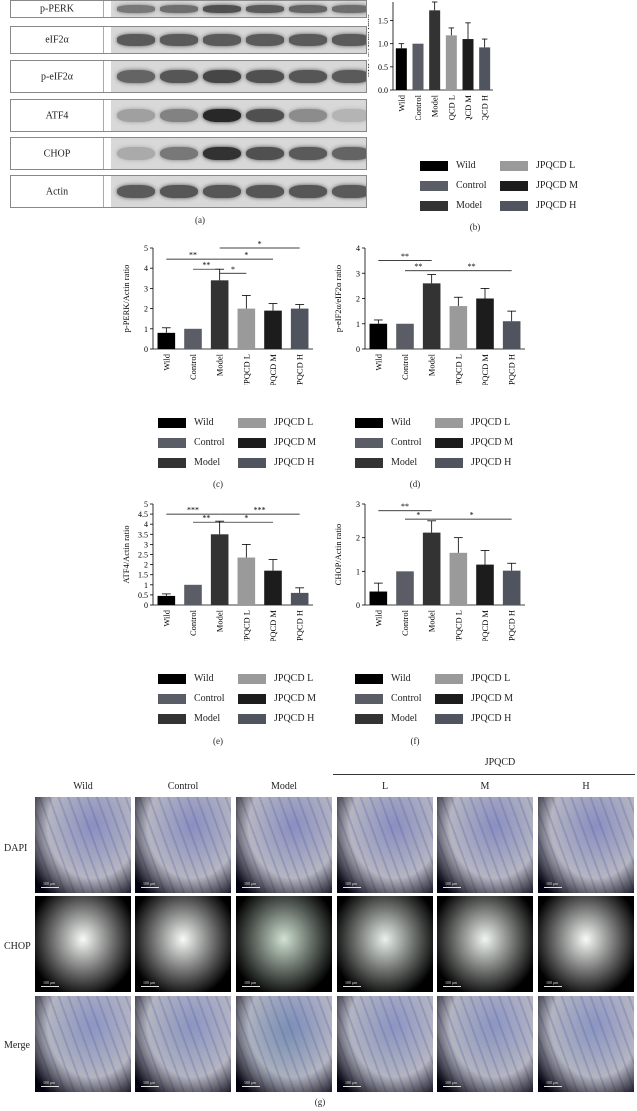 The height and width of the screenshot is (1111, 637). Describe the element at coordinates (17, 1045) in the screenshot. I see `micrograph-row-label: Merge` at that location.